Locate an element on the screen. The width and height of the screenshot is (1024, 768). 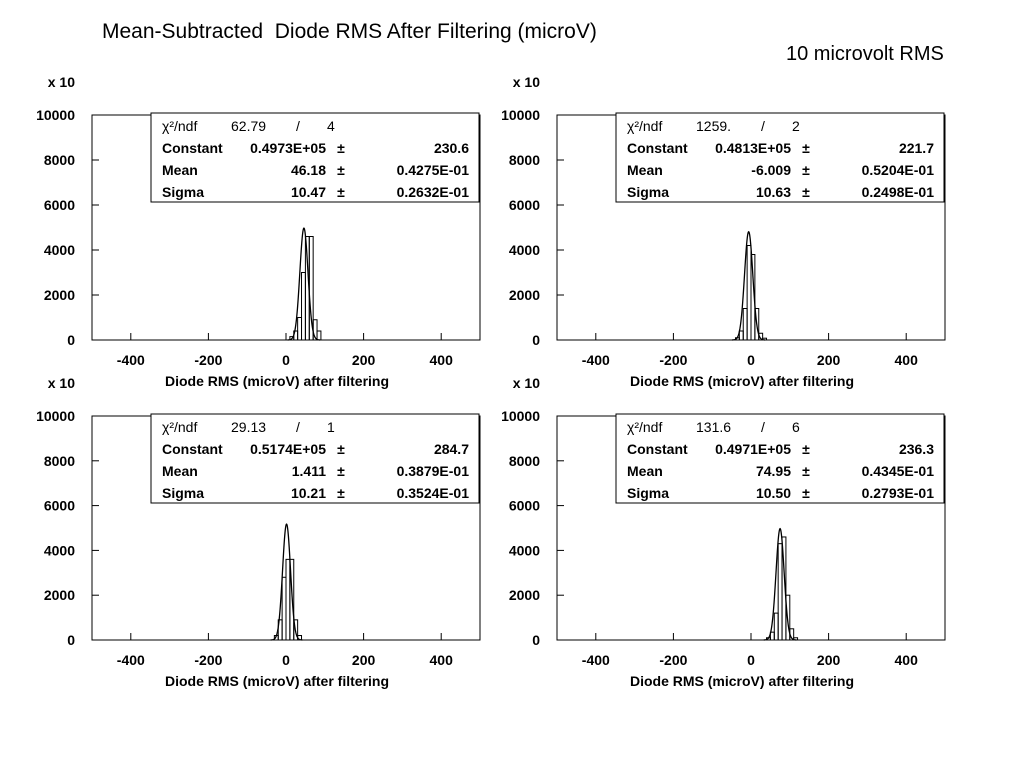
stats-sigma-value: 10.50 is located at coordinates (773, 493).